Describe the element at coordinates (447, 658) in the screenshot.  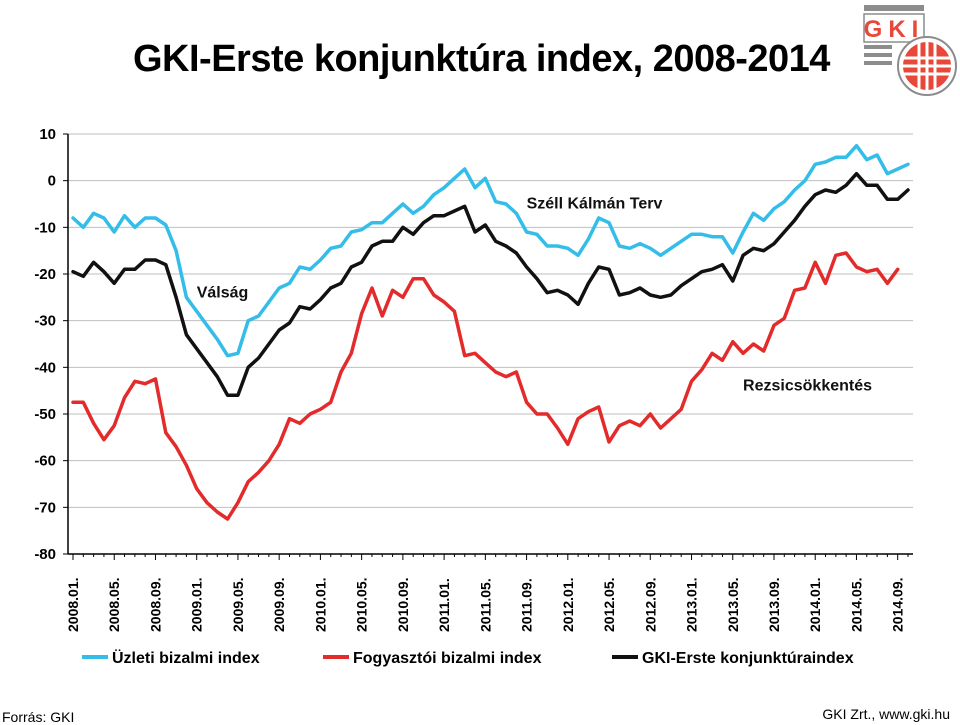
I see `legend-entry: Fogyasztói bizalmi index` at that location.